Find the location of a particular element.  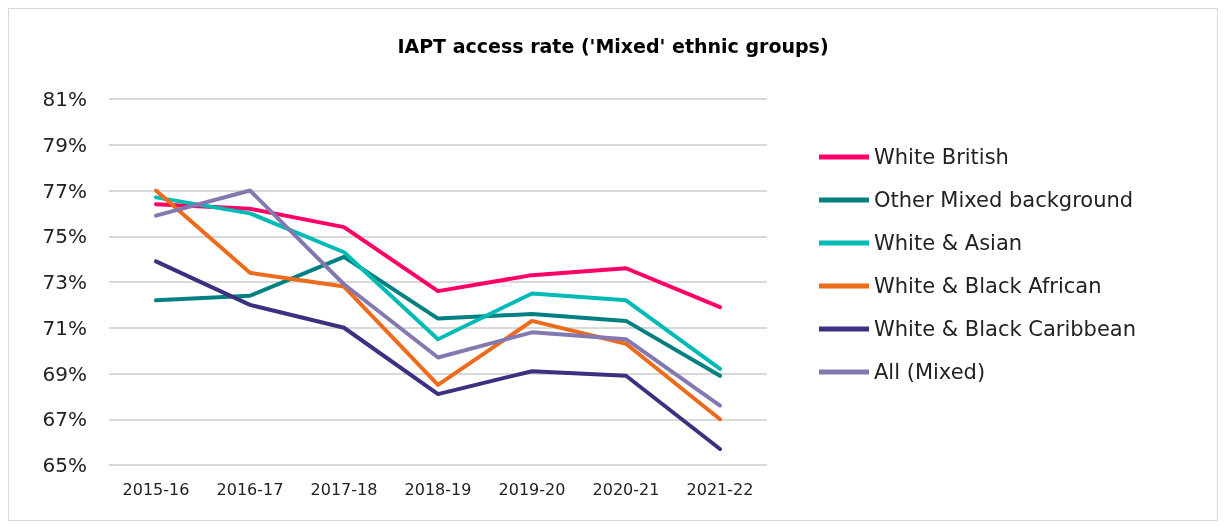

x-tick-label: 2019-20 is located at coordinates (532, 489).